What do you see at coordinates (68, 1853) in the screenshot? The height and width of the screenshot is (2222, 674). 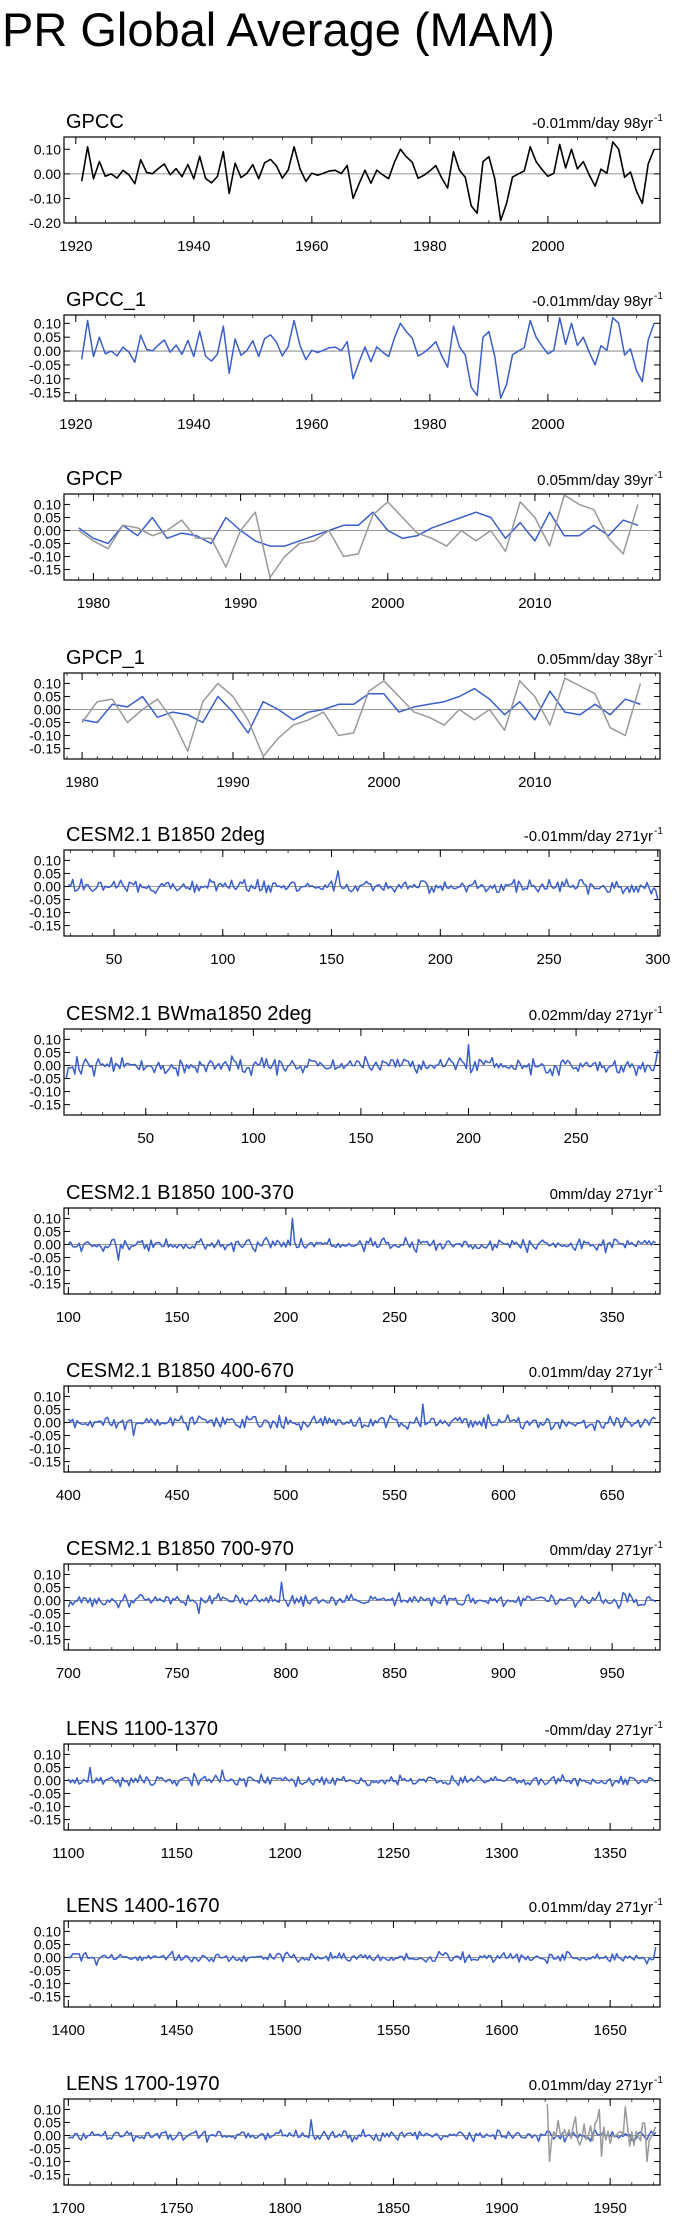 I see `xtick-label: 1100` at bounding box center [68, 1853].